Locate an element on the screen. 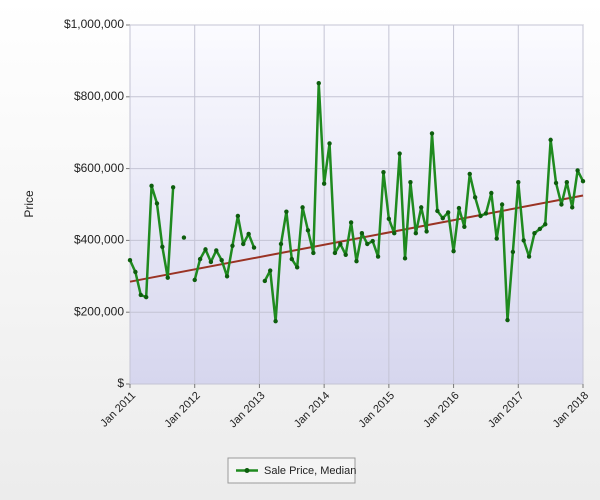 Image resolution: width=600 pixels, height=500 pixels. legend-swatch-marker is located at coordinates (247, 470).